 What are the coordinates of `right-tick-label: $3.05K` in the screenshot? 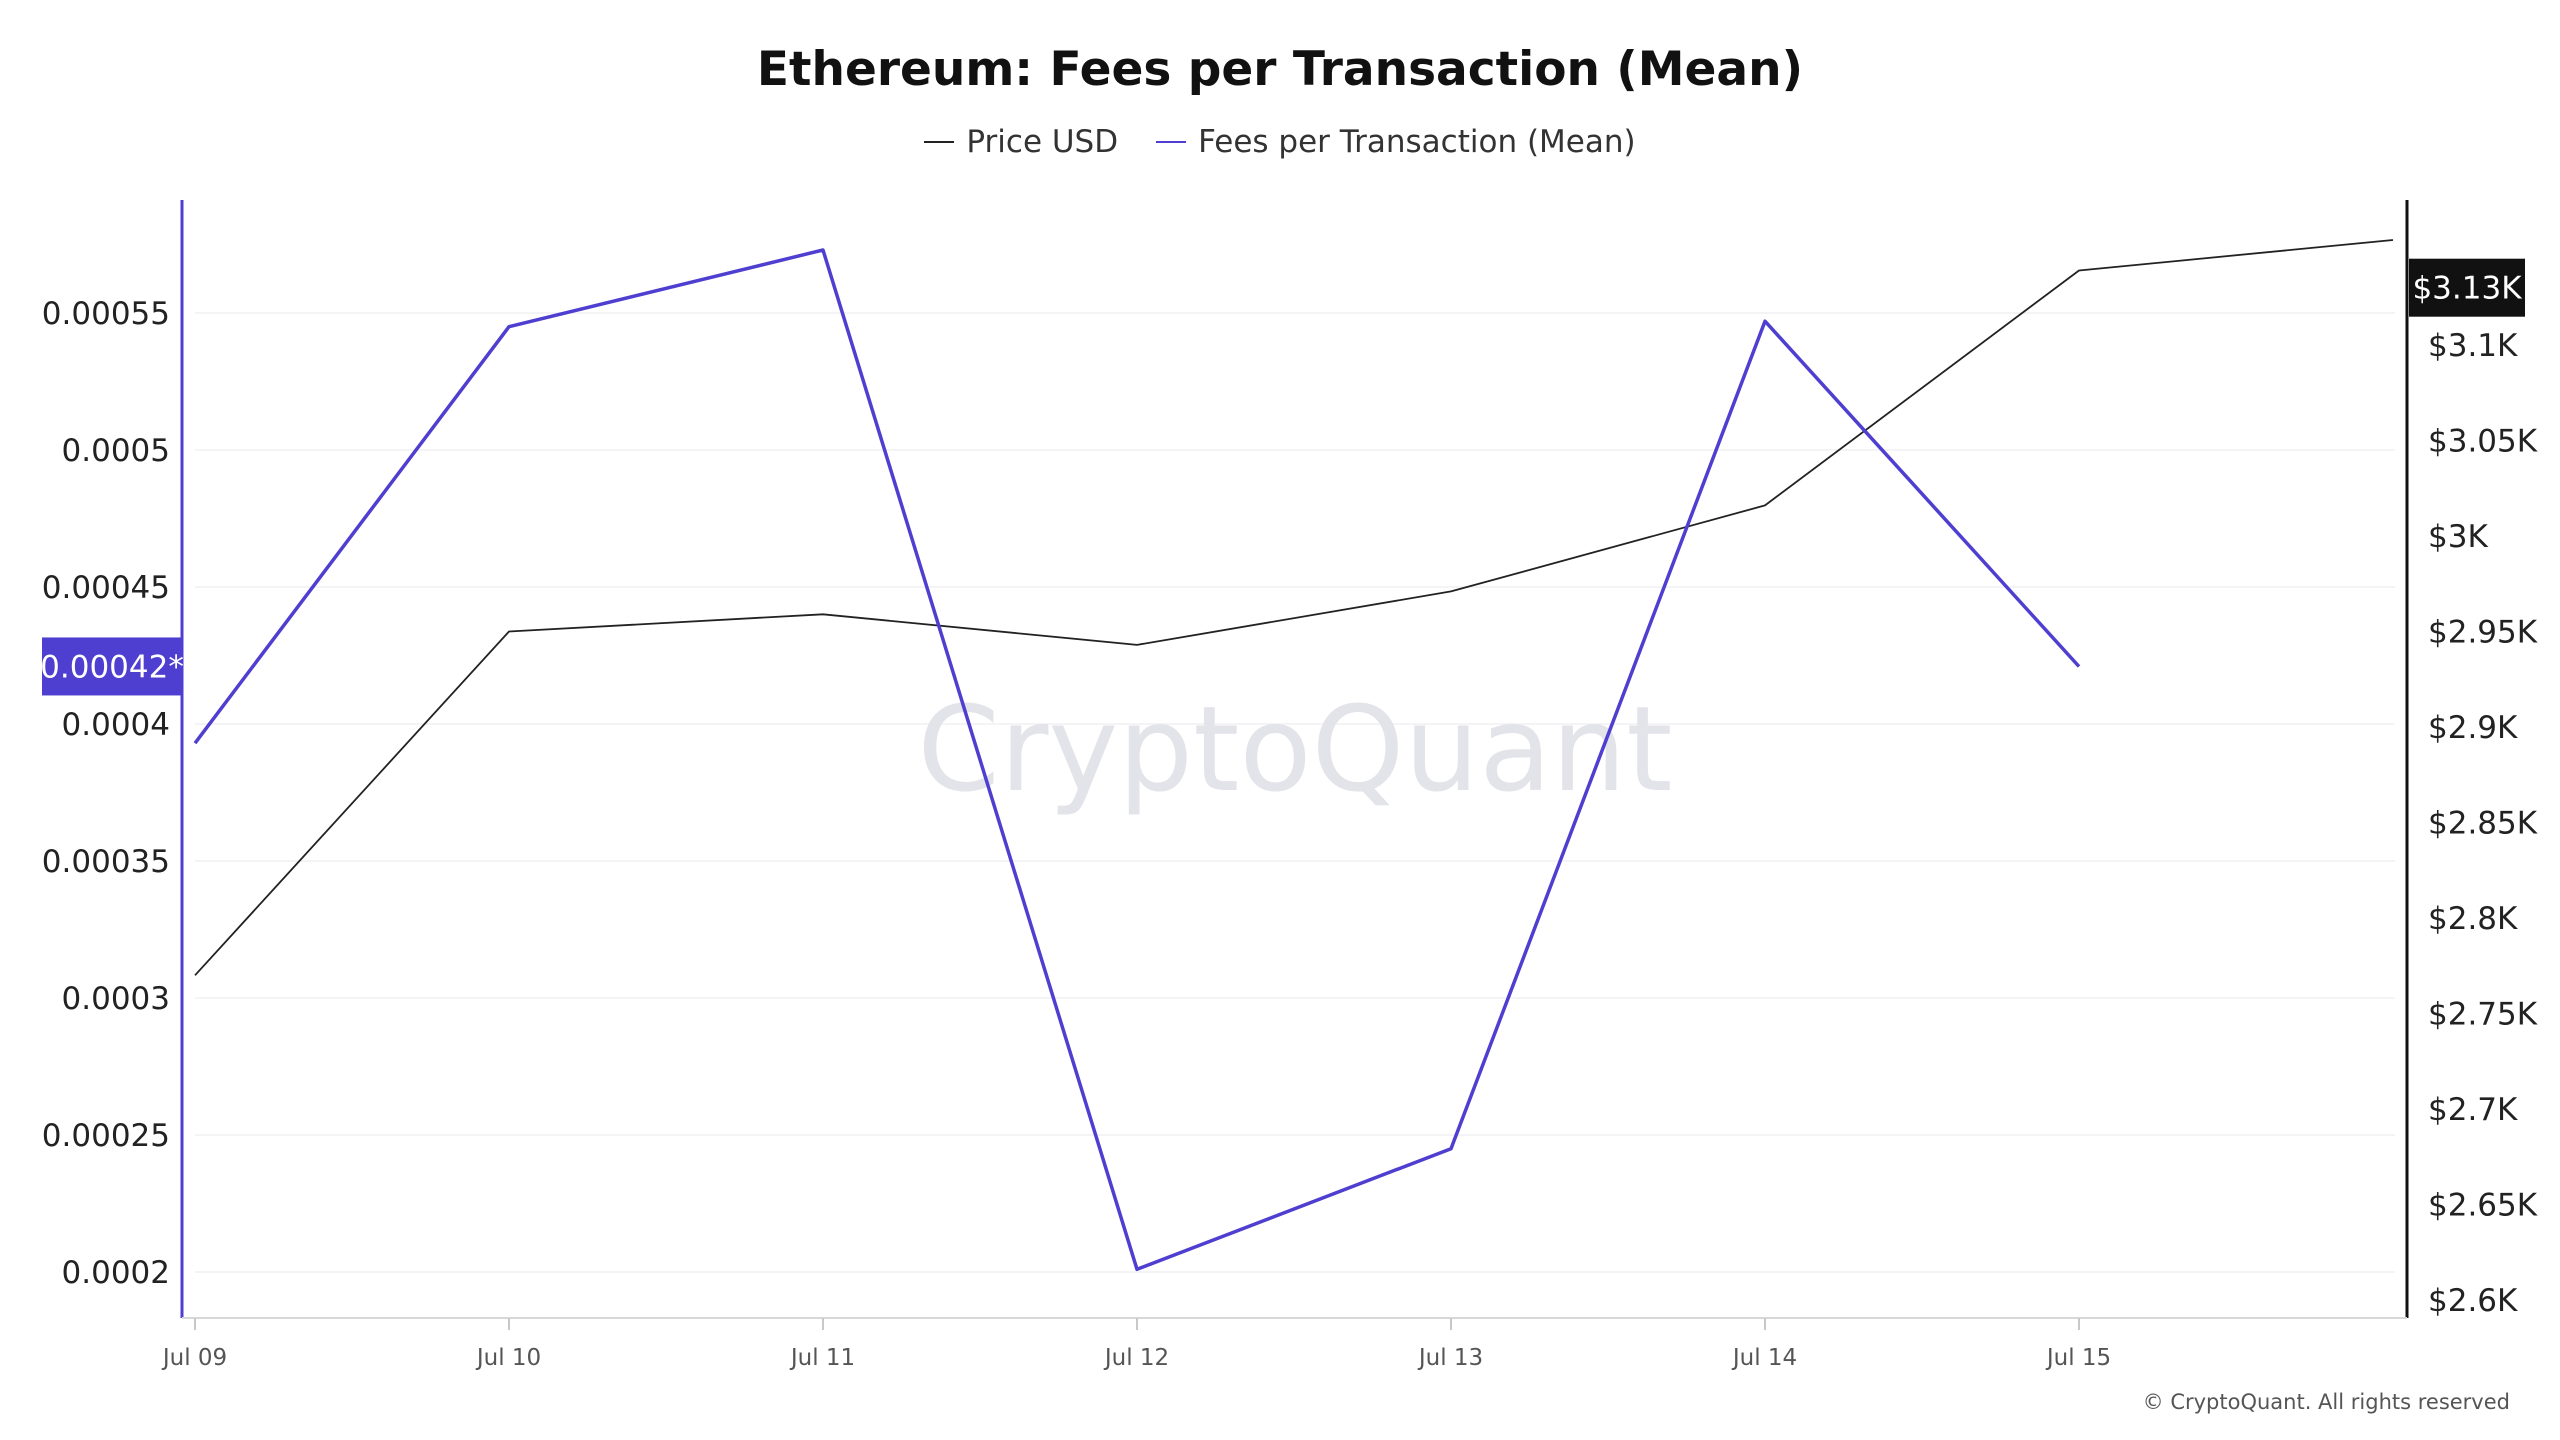 It's located at (2483, 442).